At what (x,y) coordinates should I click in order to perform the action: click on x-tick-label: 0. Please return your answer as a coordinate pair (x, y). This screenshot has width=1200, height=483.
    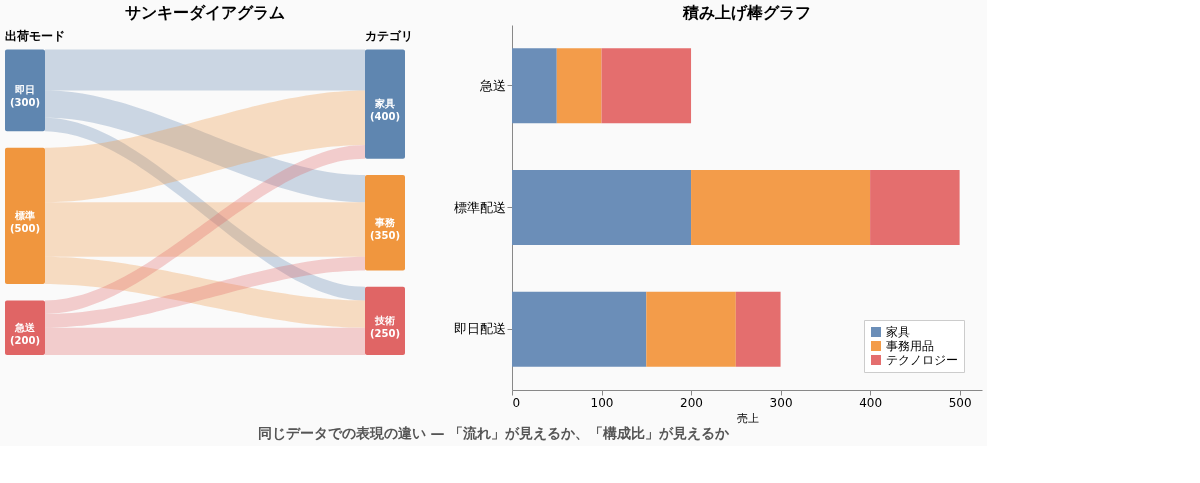
    Looking at the image, I should click on (516, 402).